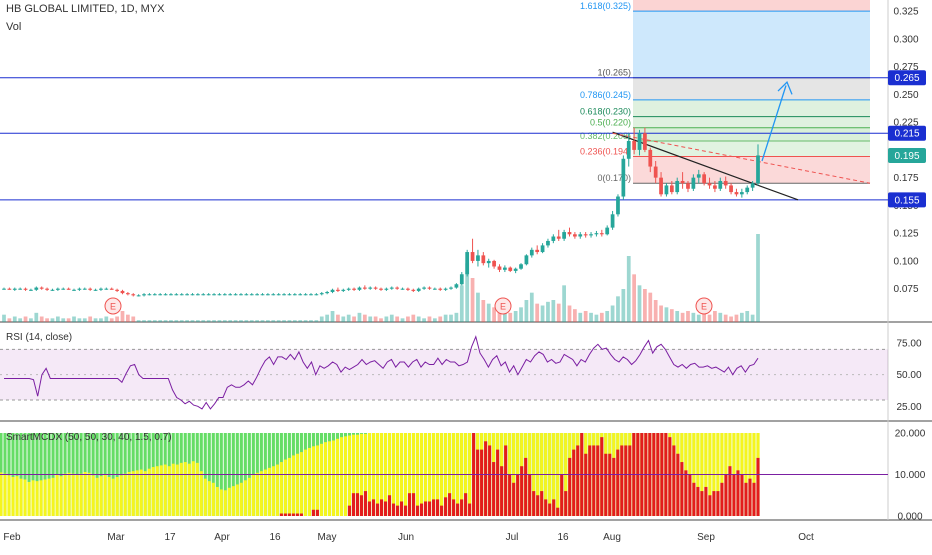 The image size is (932, 555). Describe the element at coordinates (89, 437) in the screenshot. I see `smartmcdx-title: SmartMCDX (50, 50, 30, 40, 1.5, 0.7)` at that location.